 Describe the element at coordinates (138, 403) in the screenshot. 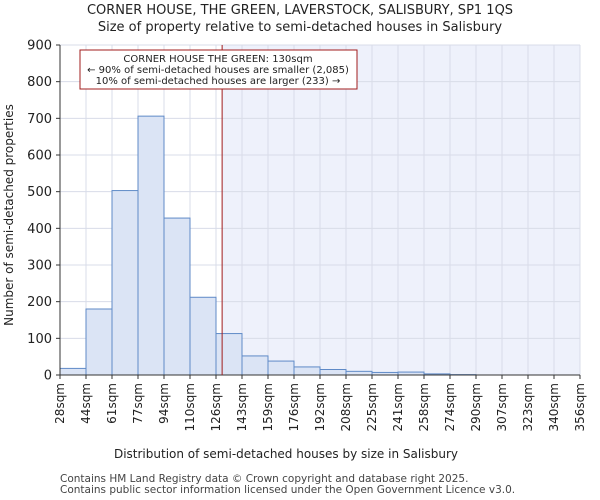

I see `x-tick-label: 77sqm` at that location.